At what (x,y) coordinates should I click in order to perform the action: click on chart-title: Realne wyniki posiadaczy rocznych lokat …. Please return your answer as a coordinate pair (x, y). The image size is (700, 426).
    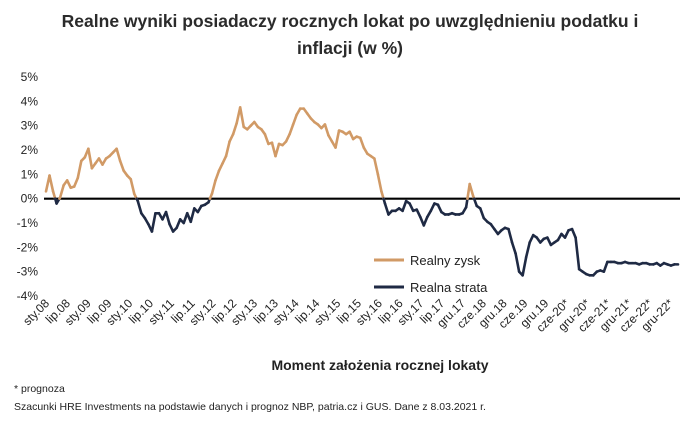
    Looking at the image, I should click on (350, 35).